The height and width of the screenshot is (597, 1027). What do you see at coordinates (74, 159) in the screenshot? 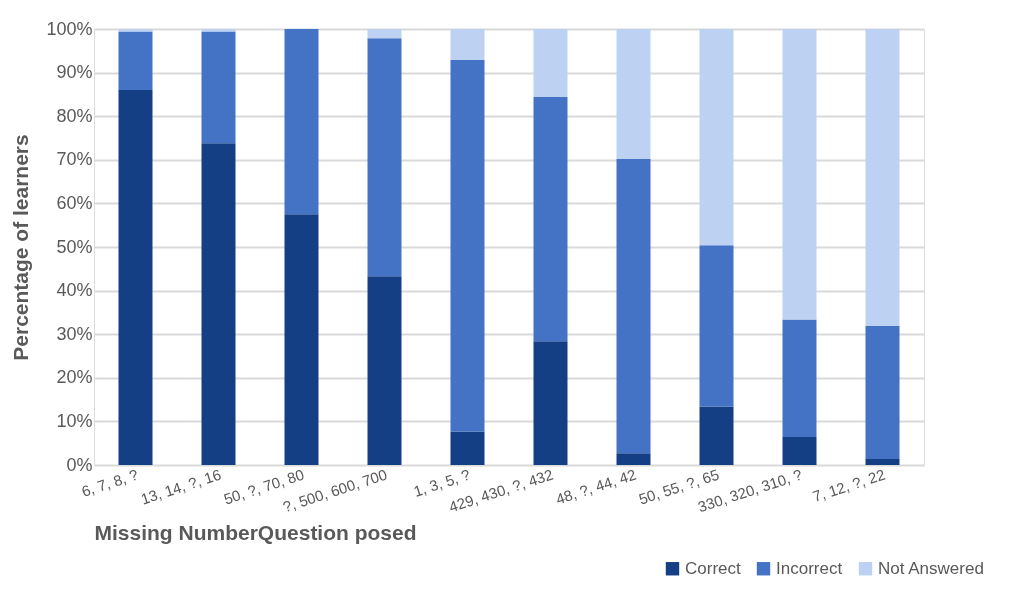
I see `y-tick-label: 70%` at bounding box center [74, 159].